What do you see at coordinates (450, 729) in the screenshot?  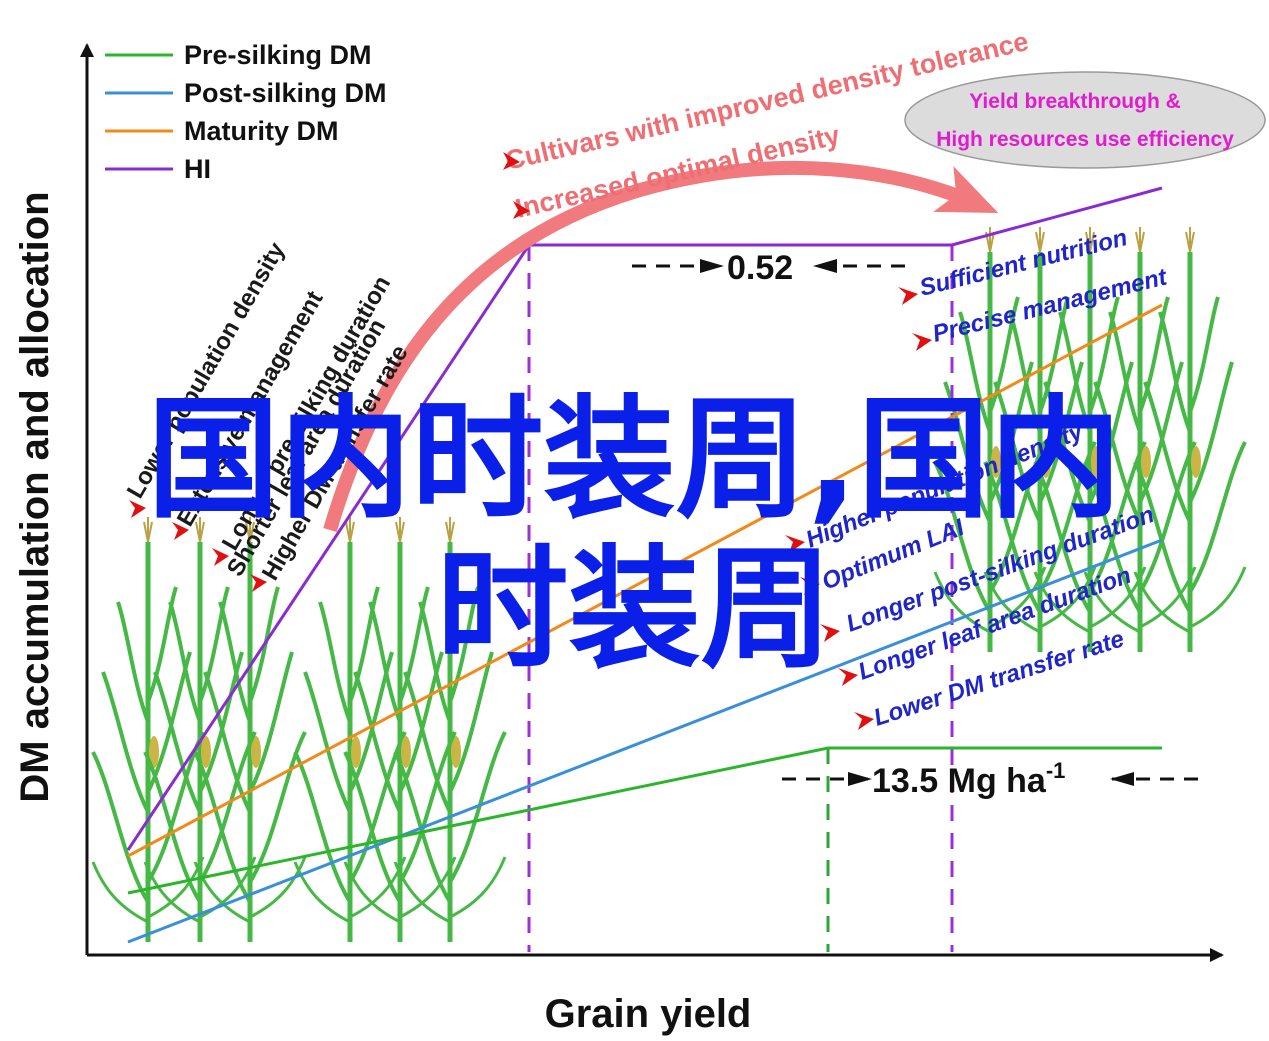 I see `corn-plant-icon` at bounding box center [450, 729].